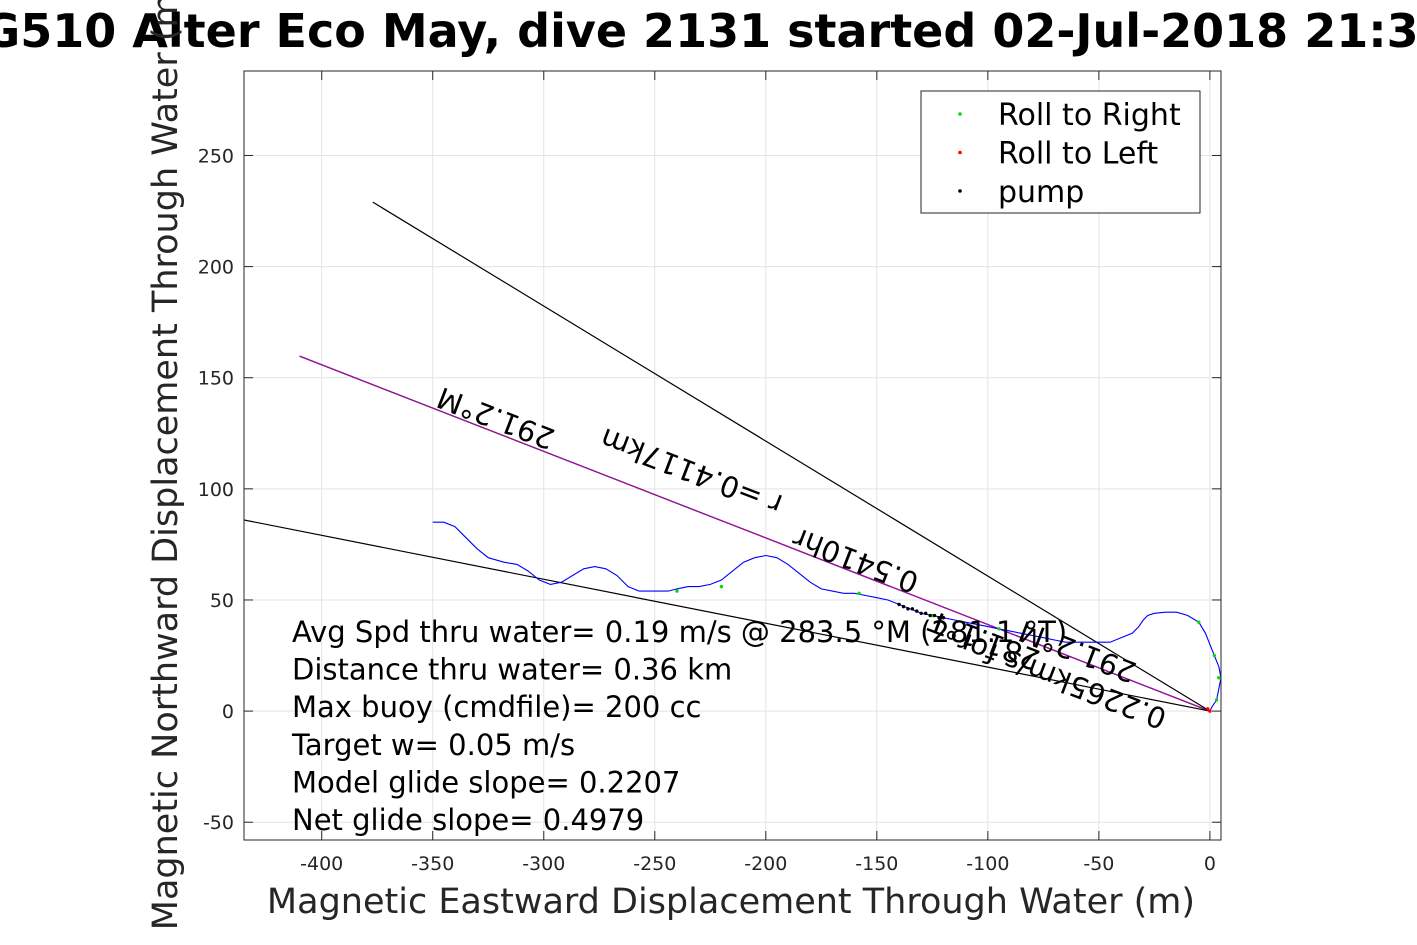 Image resolution: width=1417 pixels, height=945 pixels. I want to click on annotation-line: Max buoy (cmdfile)= 200 cc, so click(496, 707).